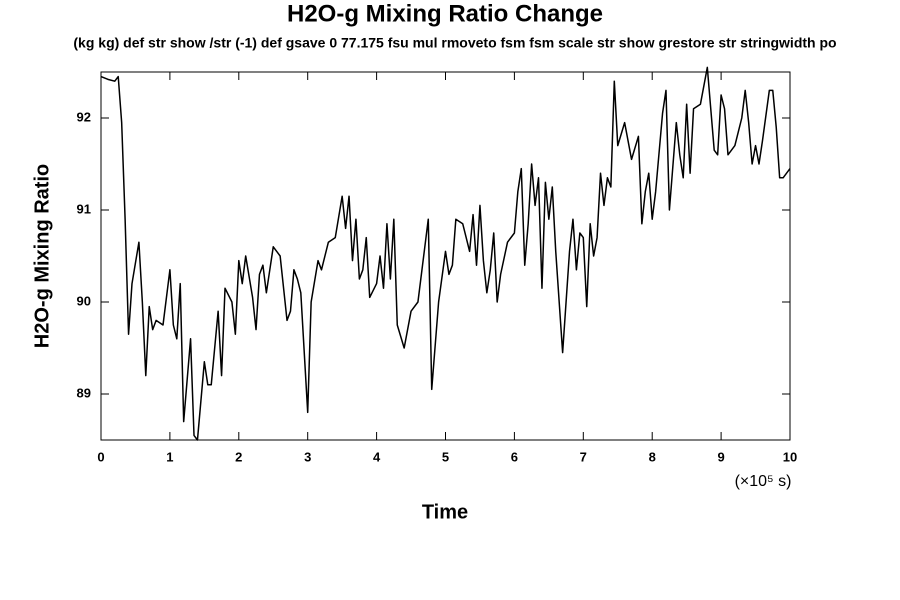 The height and width of the screenshot is (600, 900). I want to click on x-tick-label: 8, so click(652, 456).